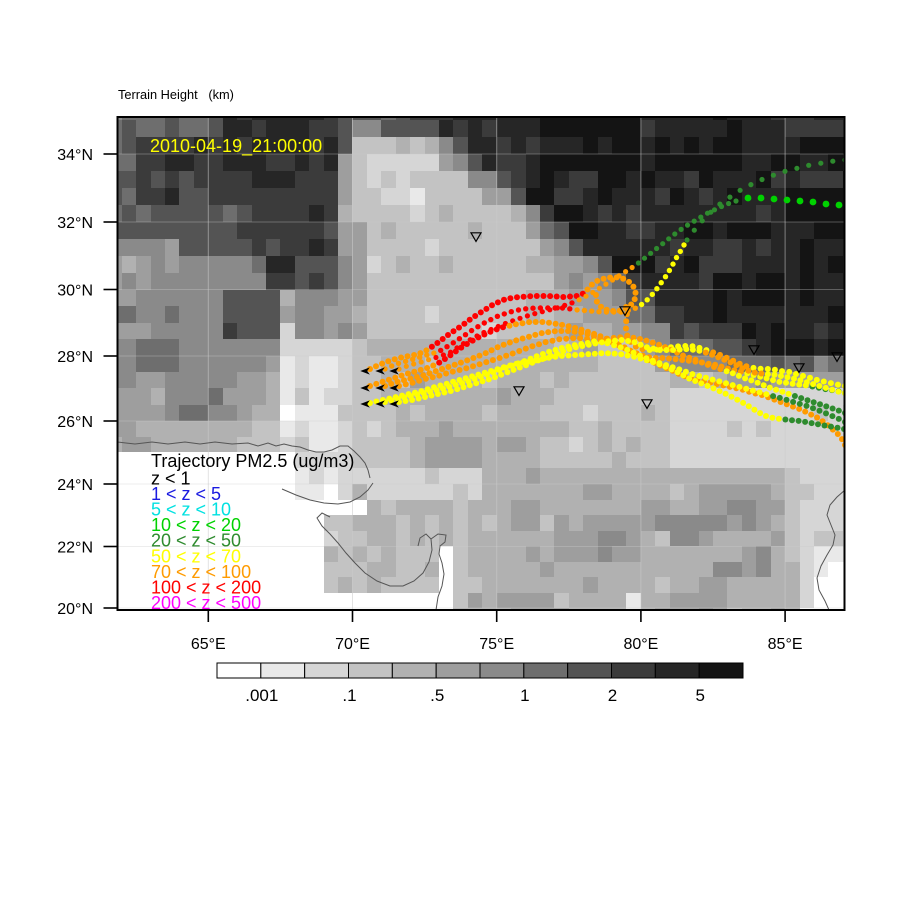  I want to click on svg-text: .001, so click(261, 695).